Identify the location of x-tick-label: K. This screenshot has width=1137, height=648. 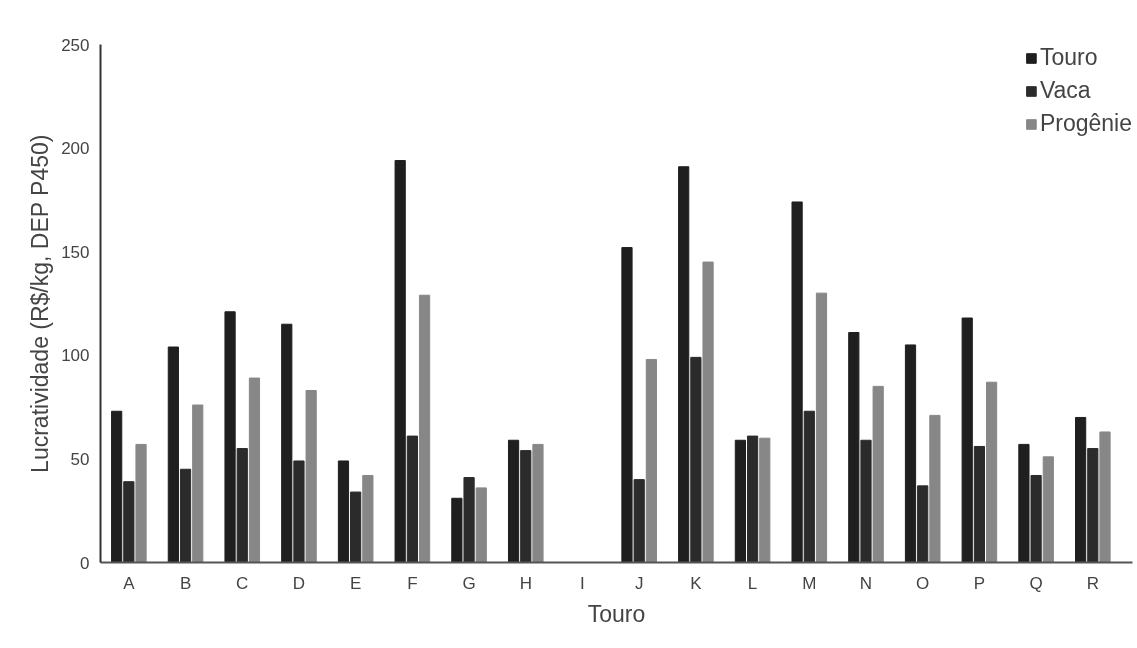
(696, 583).